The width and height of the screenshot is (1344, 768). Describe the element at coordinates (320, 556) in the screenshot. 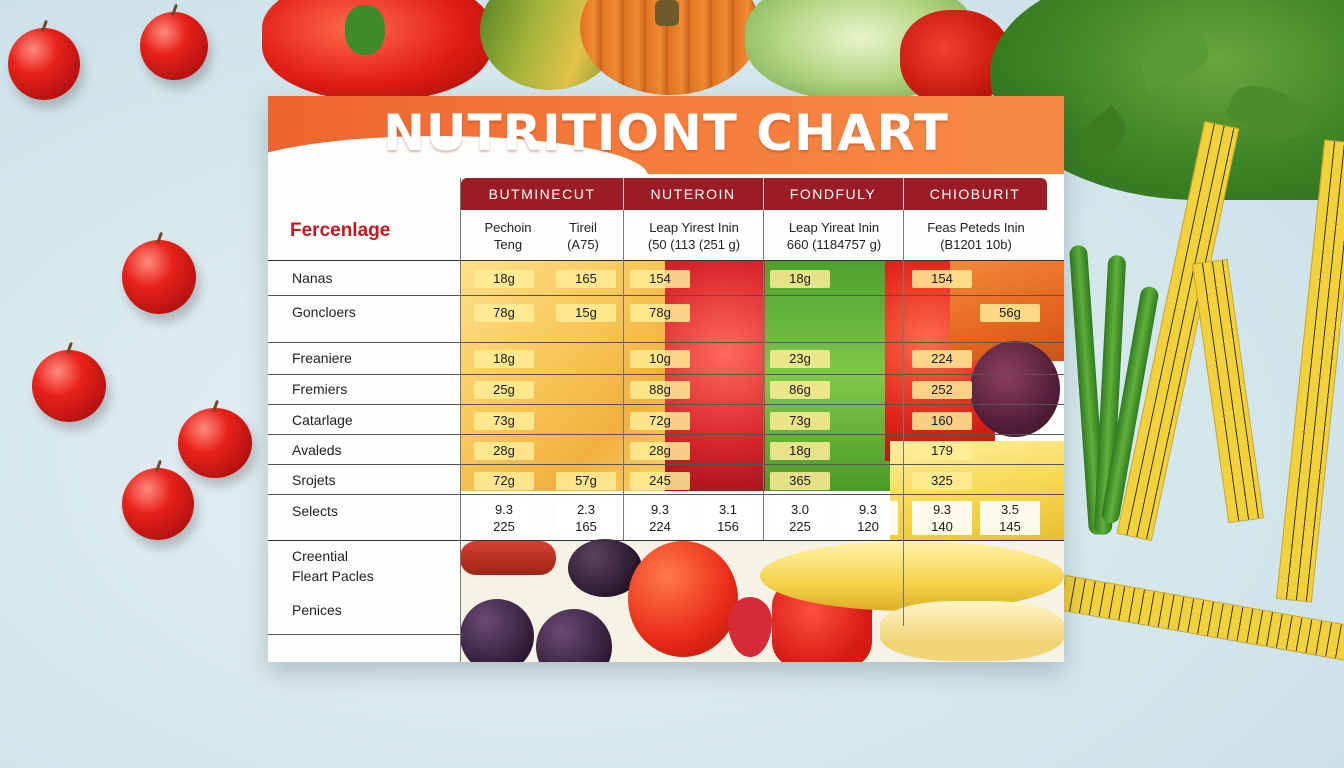

I see `footer-label: Creential` at that location.